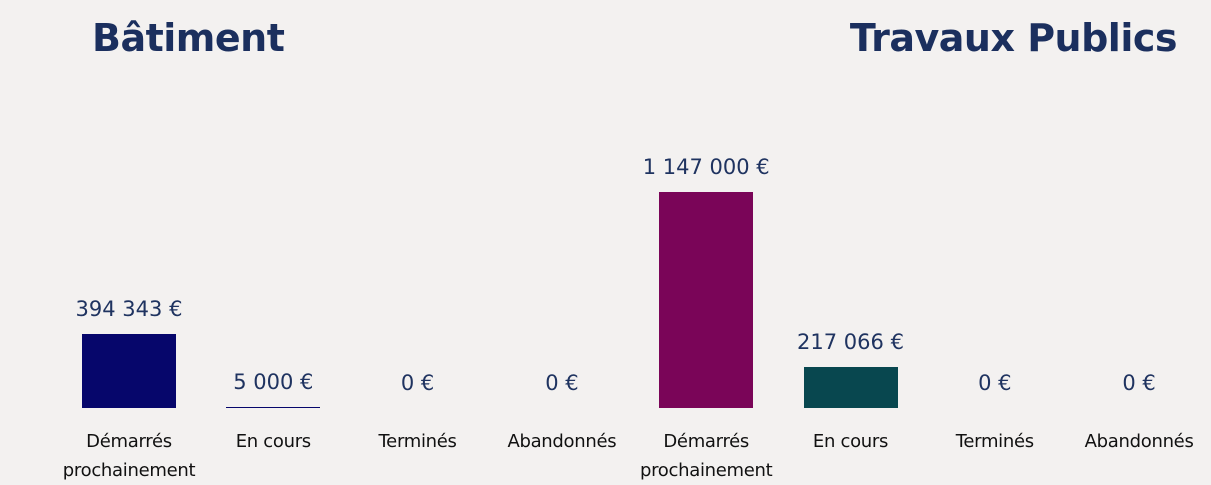 The width and height of the screenshot is (1211, 485). What do you see at coordinates (273, 382) in the screenshot?
I see `value-label: 5 000 €` at bounding box center [273, 382].